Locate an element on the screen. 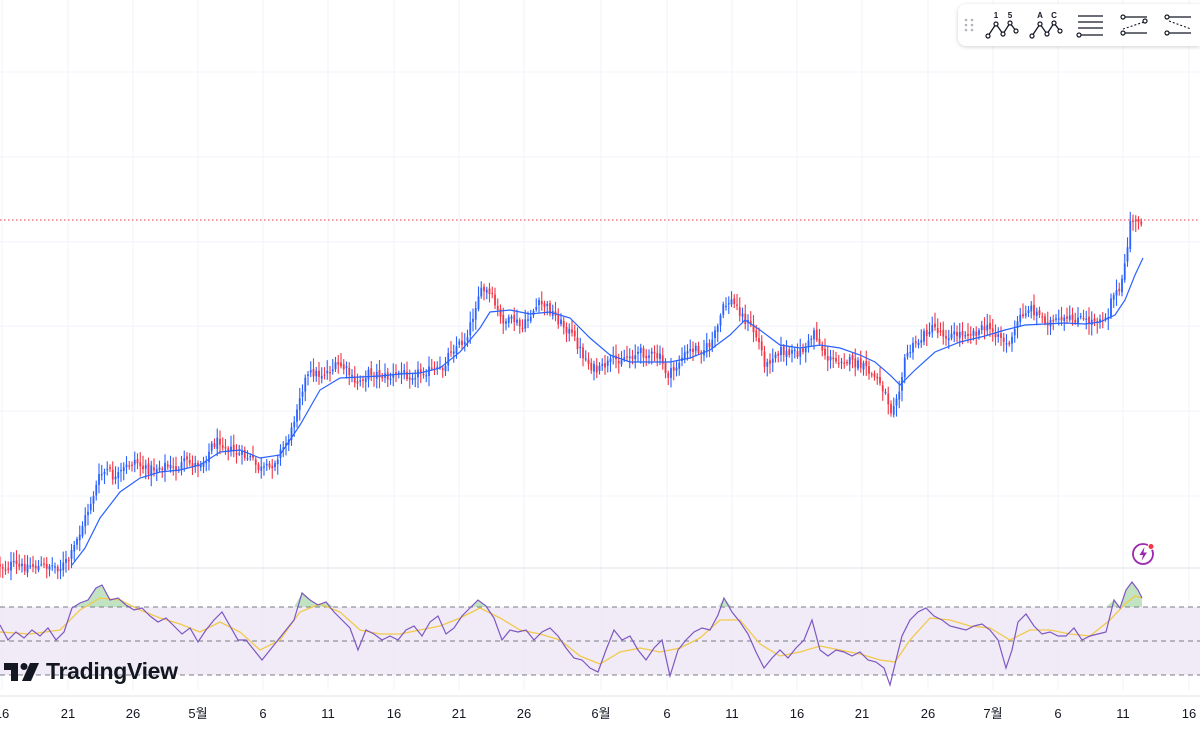 The image size is (1200, 733). xabcd-pattern-icon: 1 5 is located at coordinates (1002, 25).